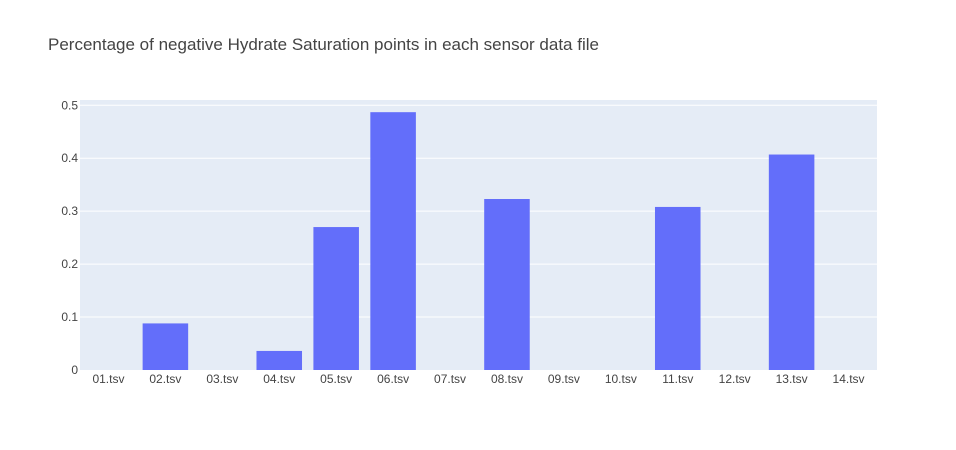  Describe the element at coordinates (74, 370) in the screenshot. I see `y-tick-label: 0` at that location.